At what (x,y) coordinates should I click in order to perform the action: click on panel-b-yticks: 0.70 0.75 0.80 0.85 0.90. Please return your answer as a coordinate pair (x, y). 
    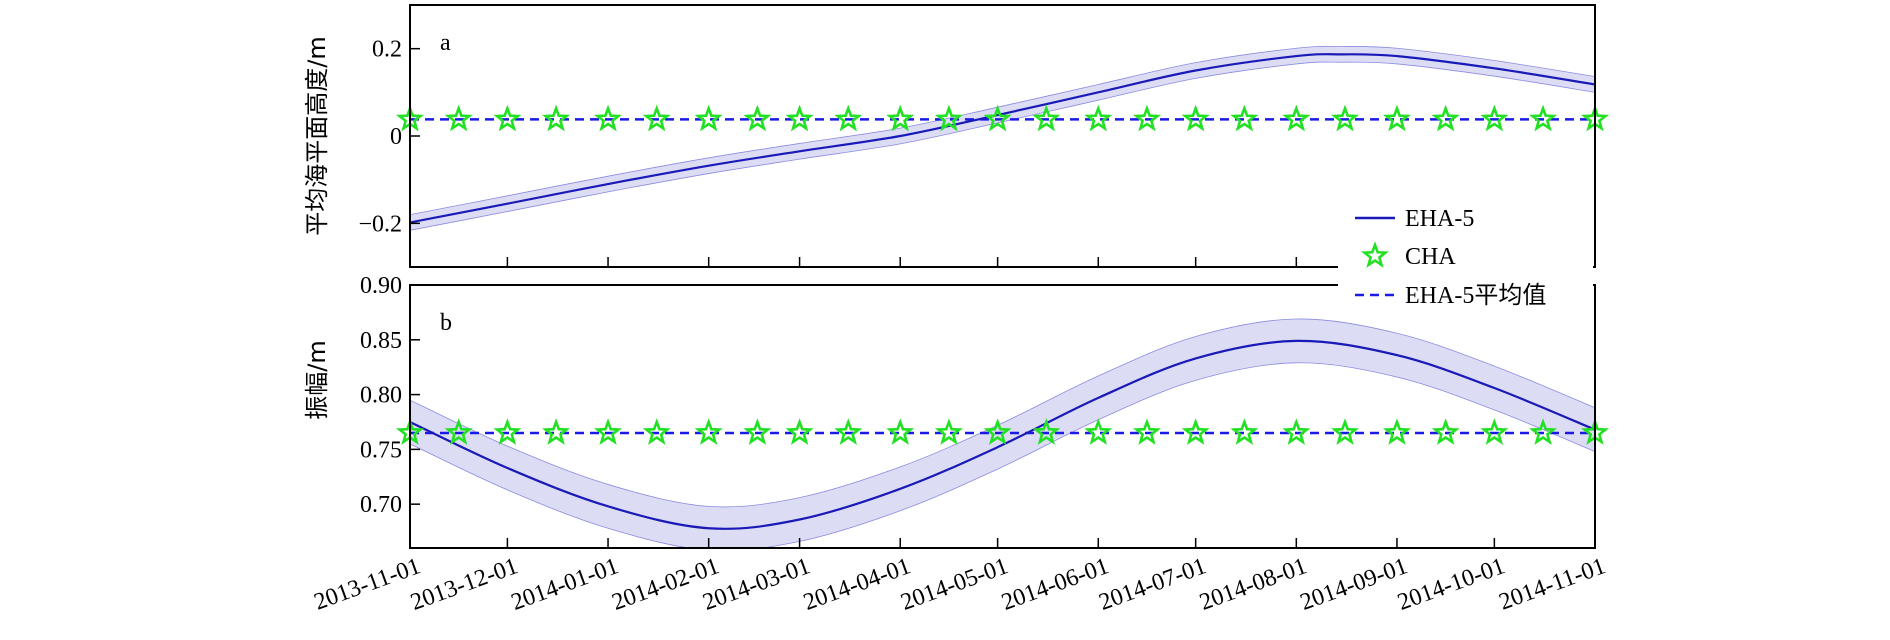
    Looking at the image, I should click on (390, 395).